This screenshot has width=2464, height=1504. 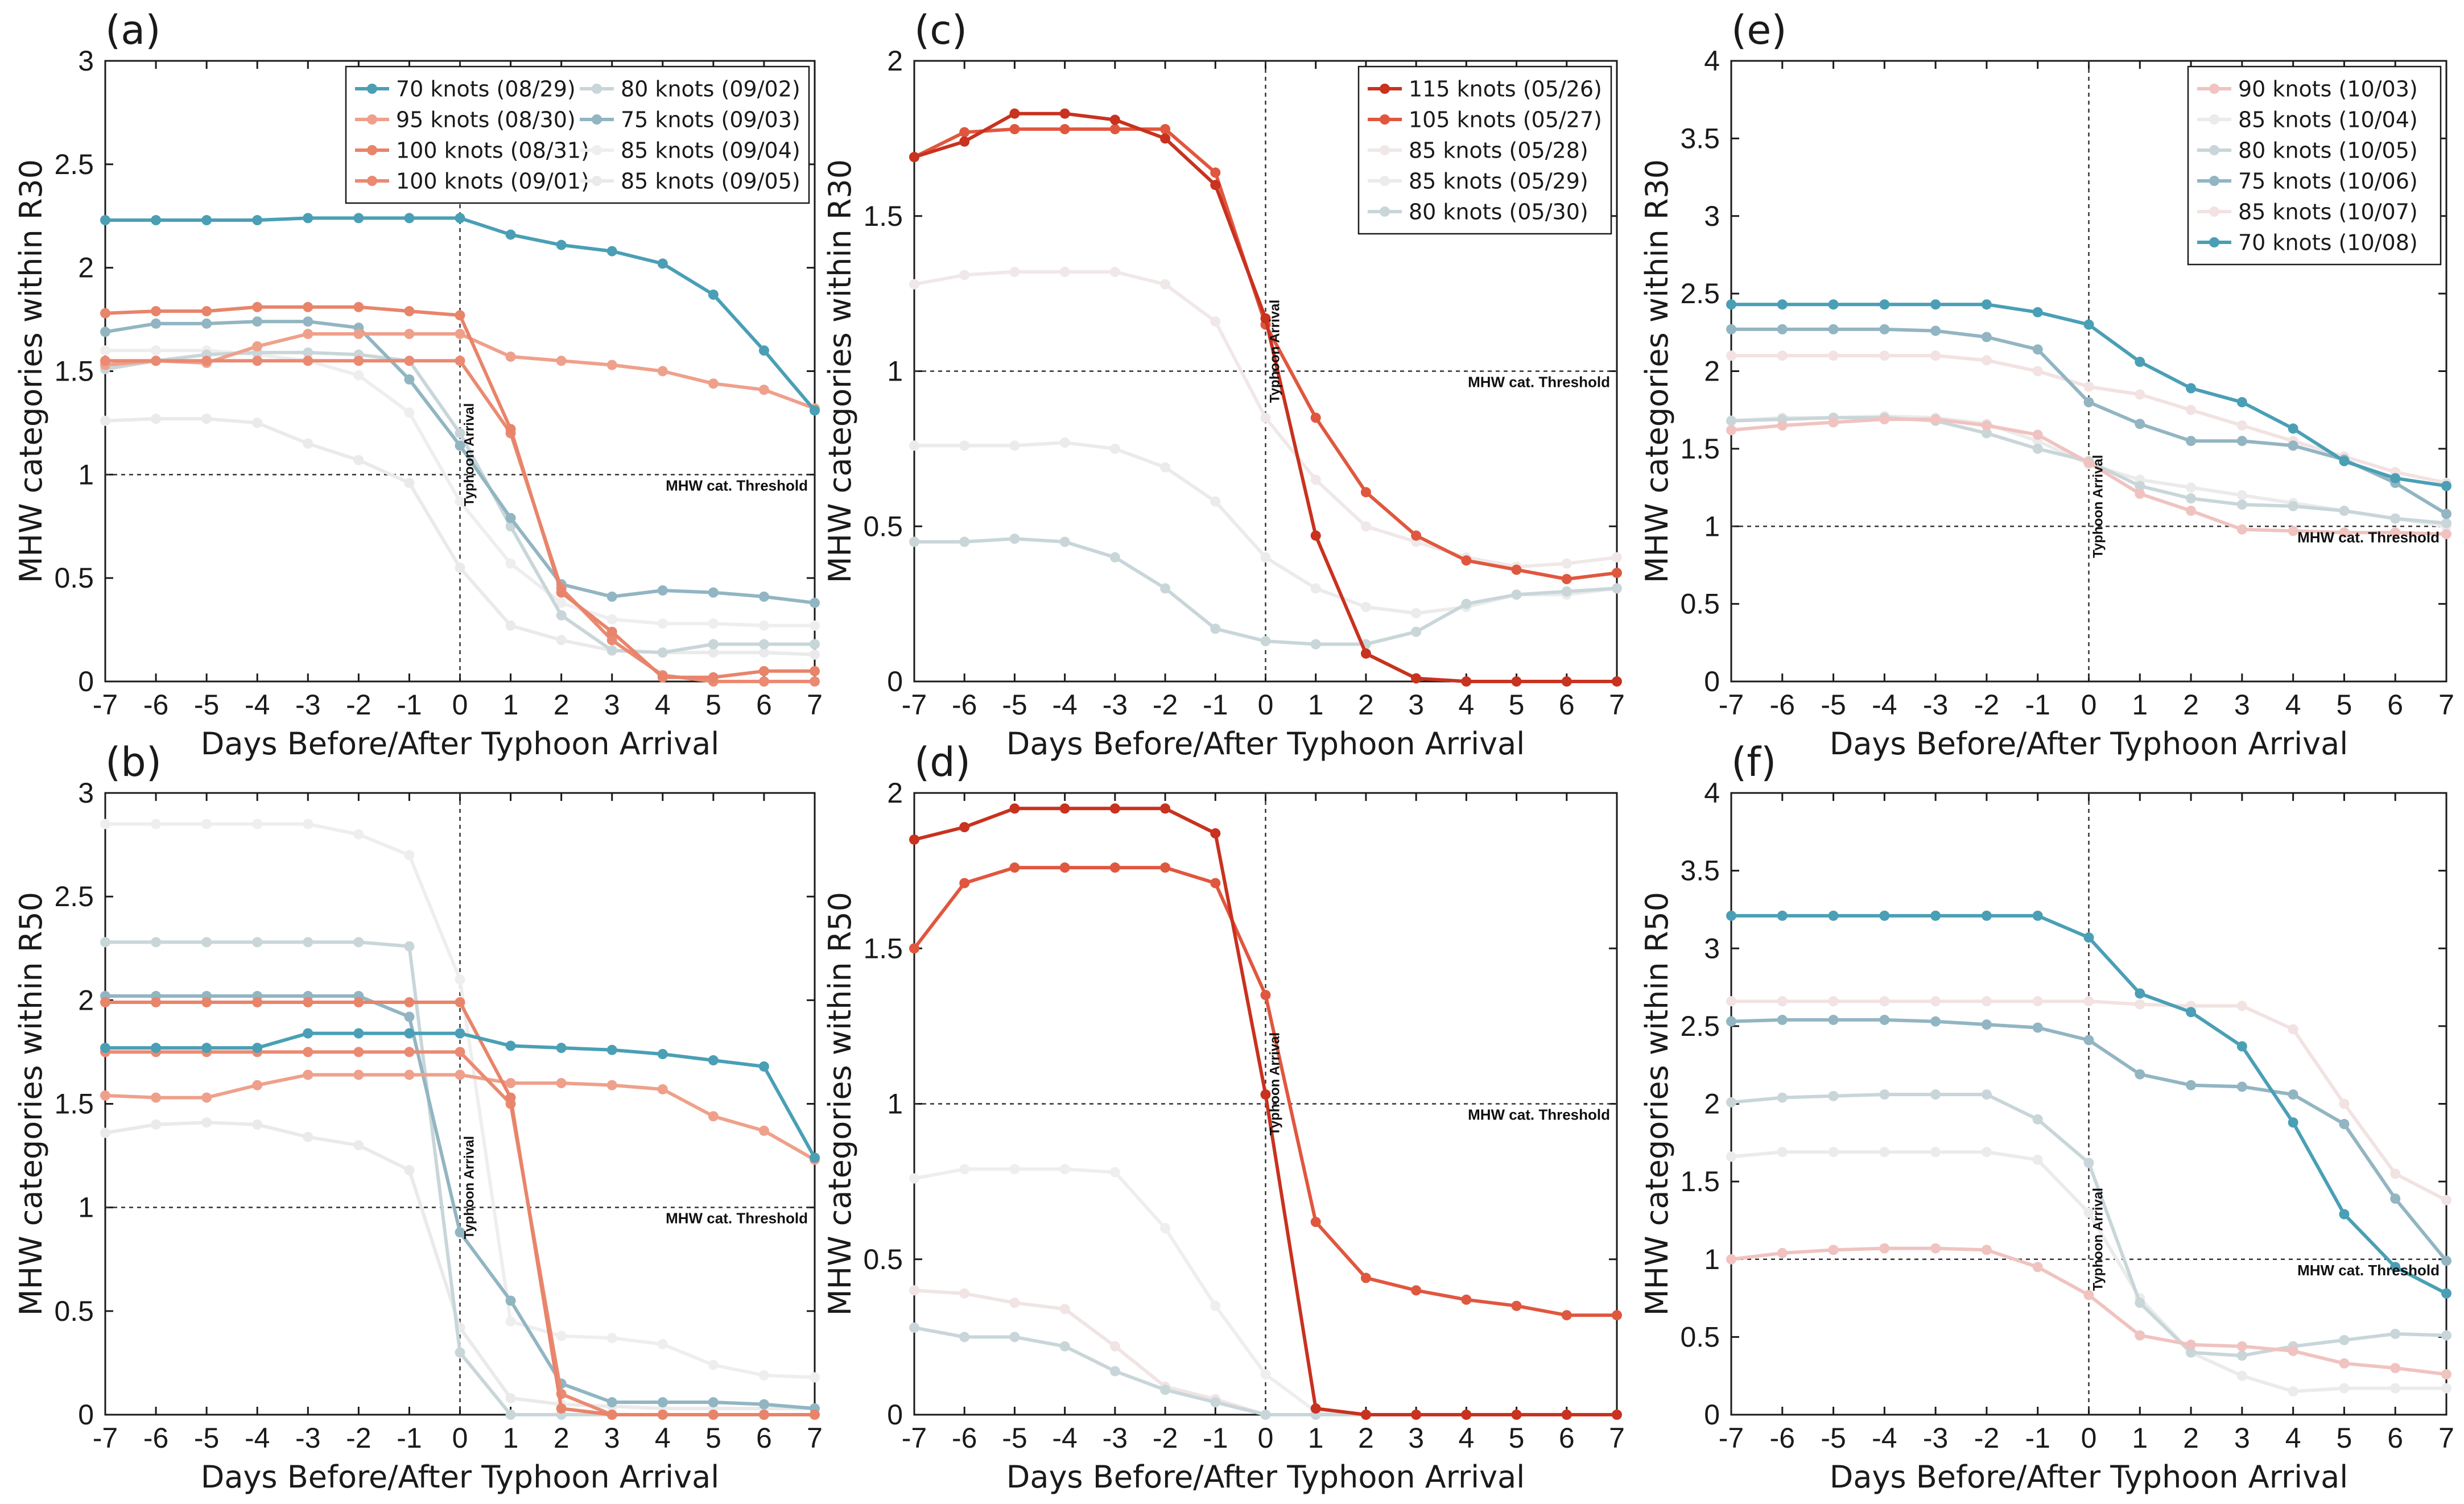 What do you see at coordinates (1316, 1438) in the screenshot?
I see `x-tick-label: 1` at bounding box center [1316, 1438].